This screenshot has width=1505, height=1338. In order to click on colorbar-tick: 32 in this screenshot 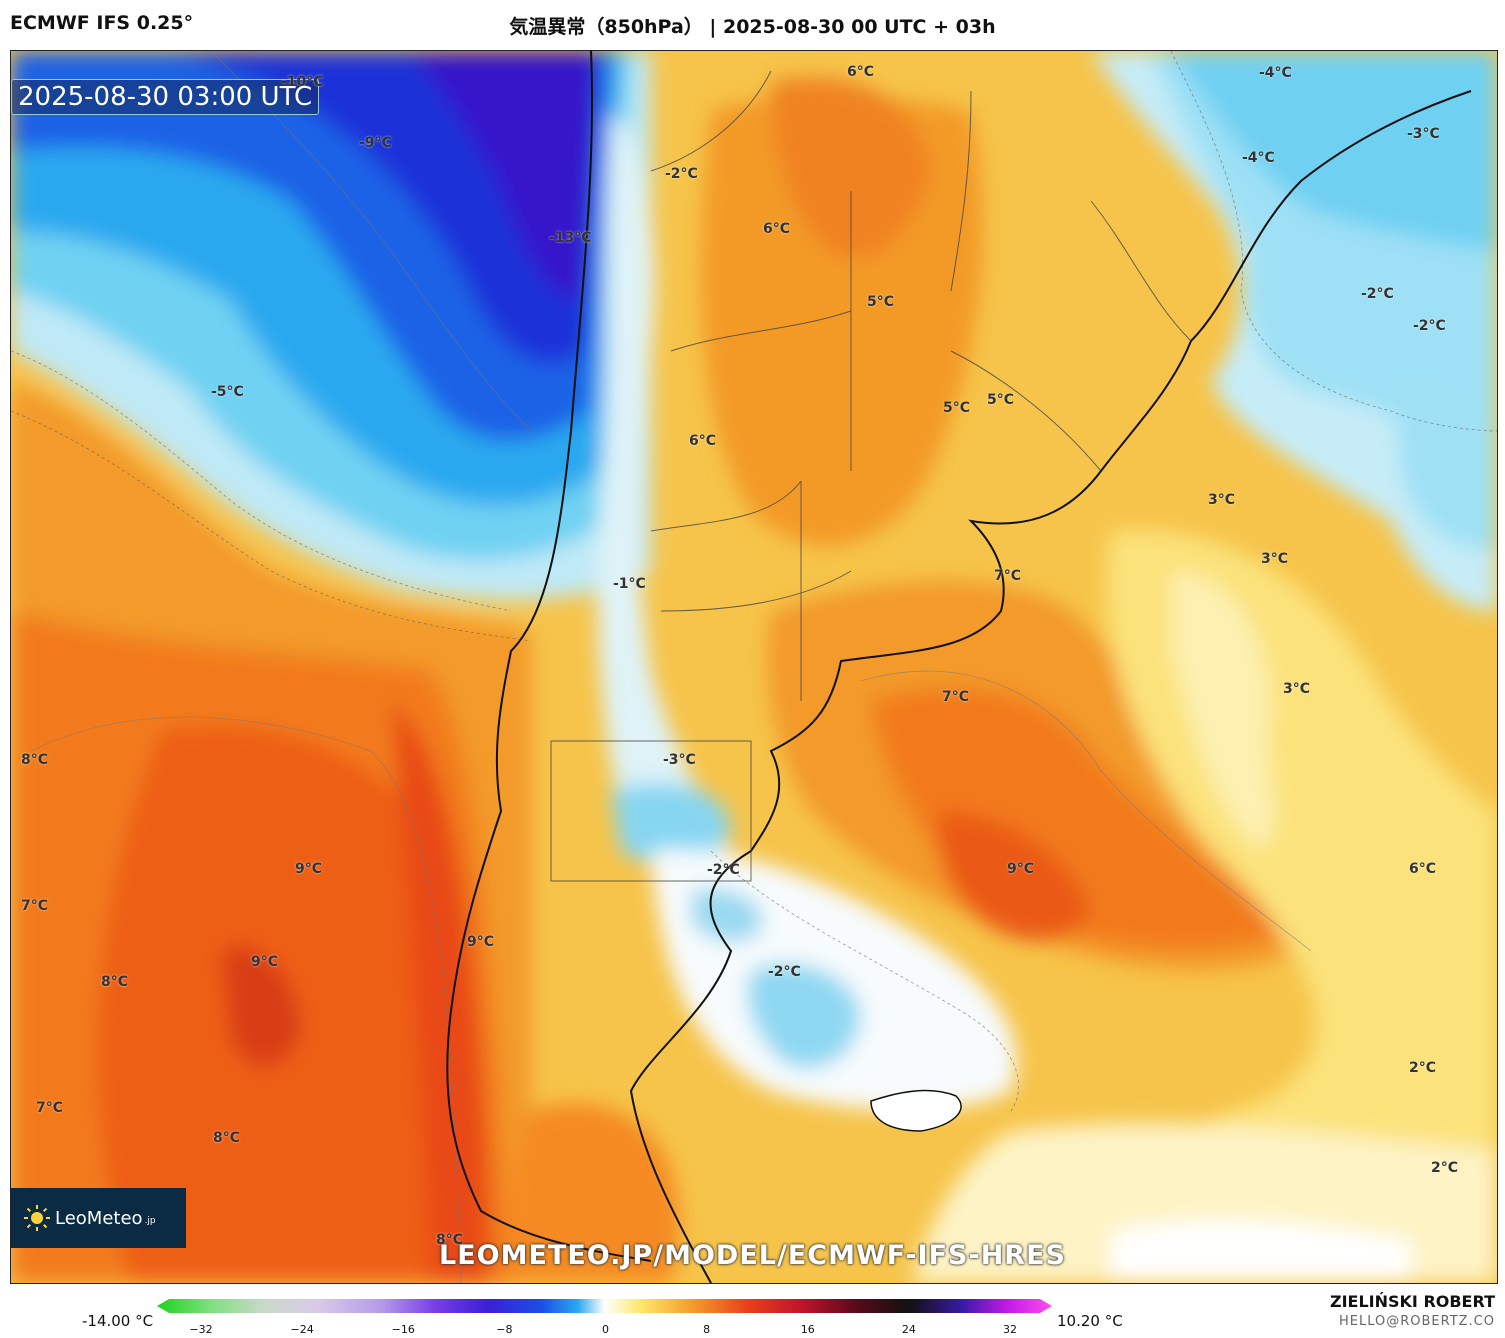, I will do `click(1010, 1329)`.